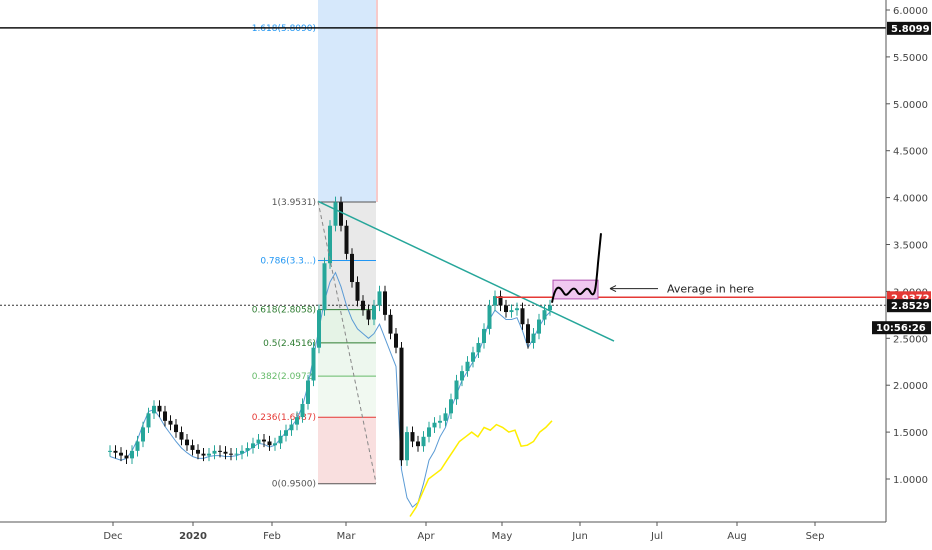 The height and width of the screenshot is (550, 932). I want to click on time-tick-label: Mar, so click(347, 536).